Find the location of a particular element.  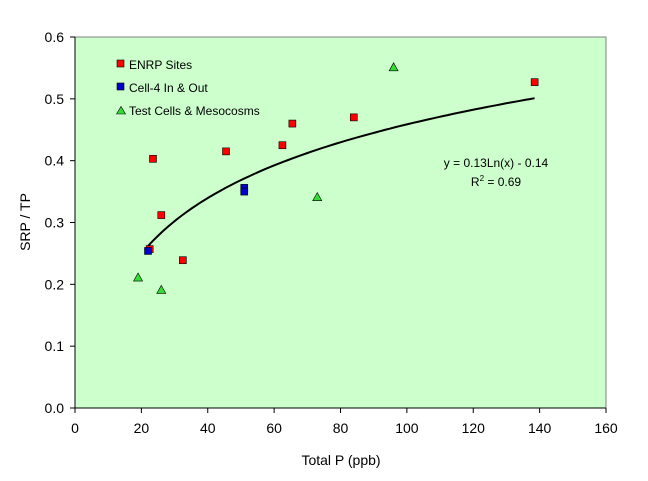

y-tick-label: 0.2 is located at coordinates (55, 284).